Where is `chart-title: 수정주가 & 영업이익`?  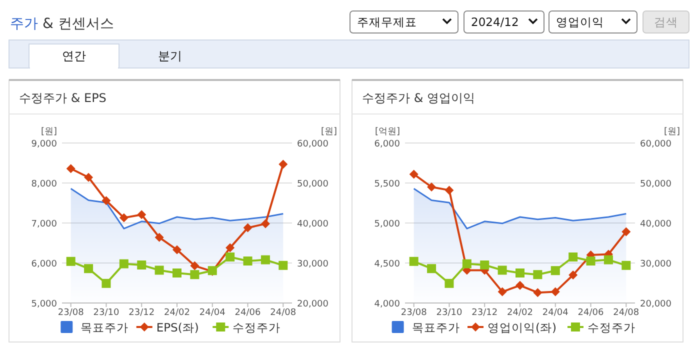
chart-title: 수정주가 & 영업이익 is located at coordinates (418, 98).